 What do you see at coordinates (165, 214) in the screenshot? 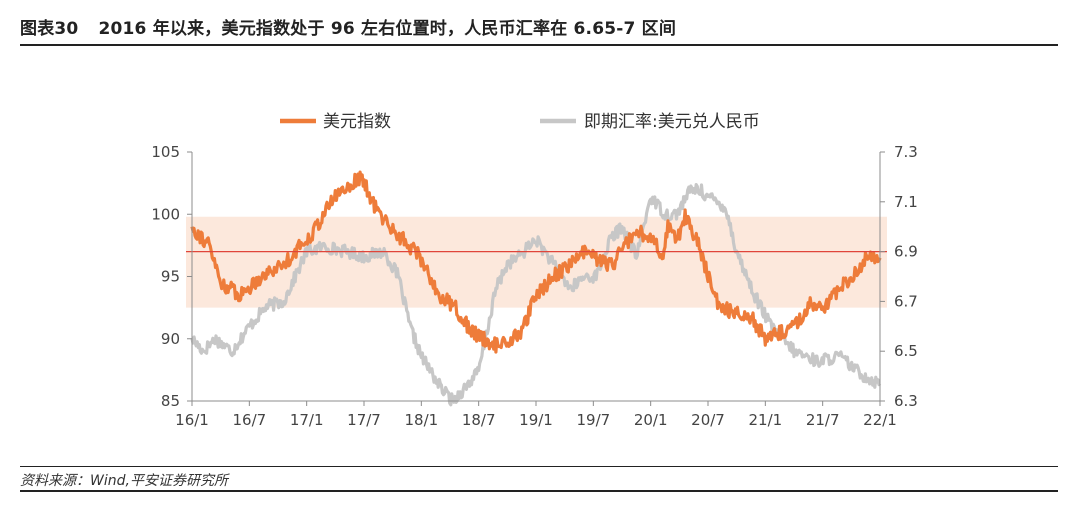
I see `left-tick-label: 100` at bounding box center [165, 214].